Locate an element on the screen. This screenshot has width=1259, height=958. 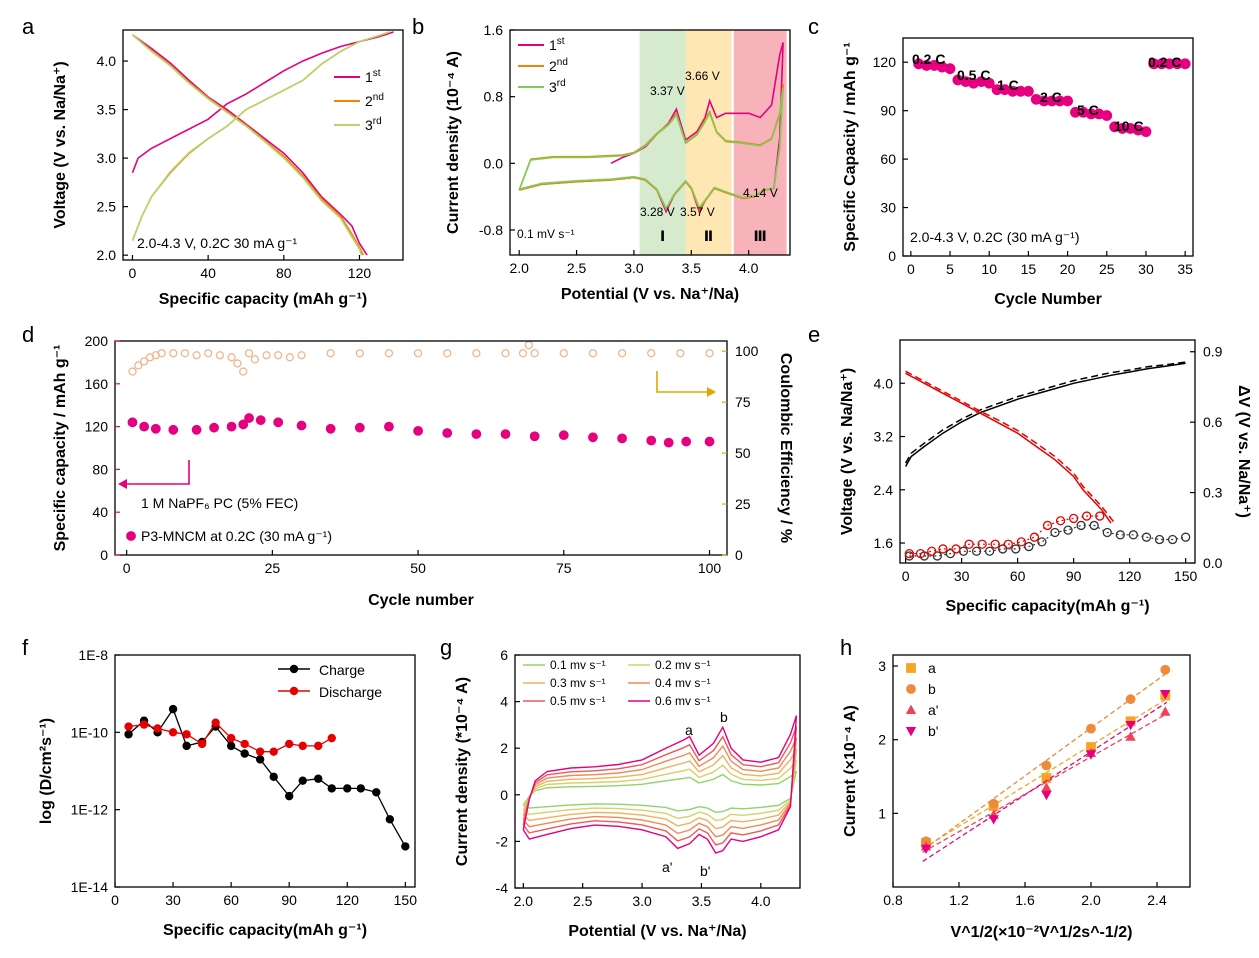
panel-h-legend-label: b is located at coordinates (932, 689).